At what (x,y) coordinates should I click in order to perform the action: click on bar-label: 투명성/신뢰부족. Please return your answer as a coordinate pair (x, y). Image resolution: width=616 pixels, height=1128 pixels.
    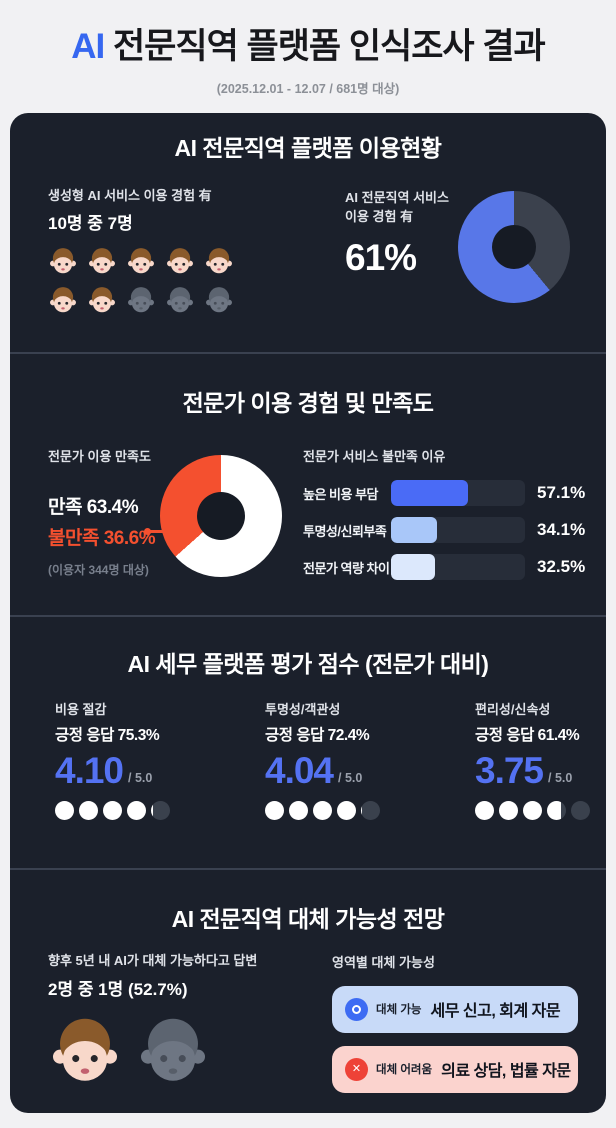
    Looking at the image, I should click on (345, 531).